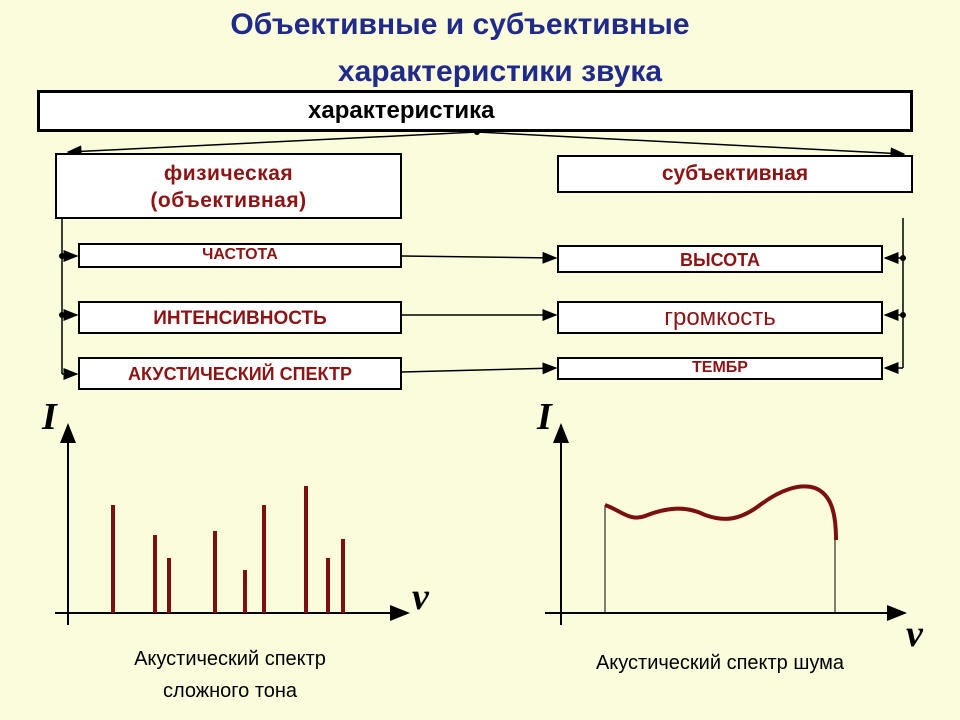  Describe the element at coordinates (230, 691) in the screenshot. I see `left-caption-line2: сложного тона` at that location.